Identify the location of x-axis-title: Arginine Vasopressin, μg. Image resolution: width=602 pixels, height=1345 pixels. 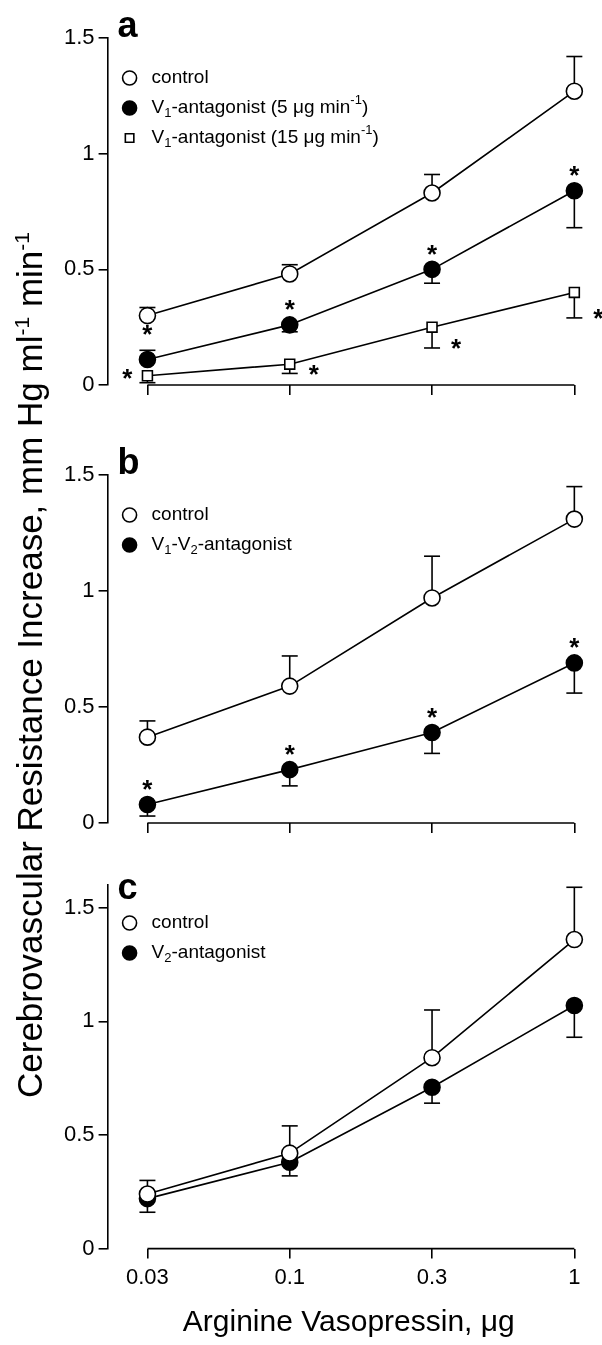
(348, 1321).